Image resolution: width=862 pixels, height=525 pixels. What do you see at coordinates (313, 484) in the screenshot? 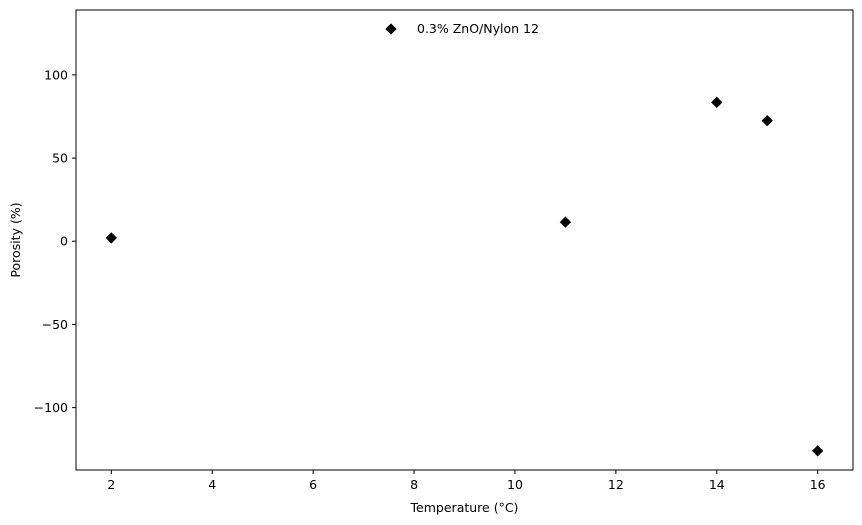
I see `x-tick-label: 6` at bounding box center [313, 484].